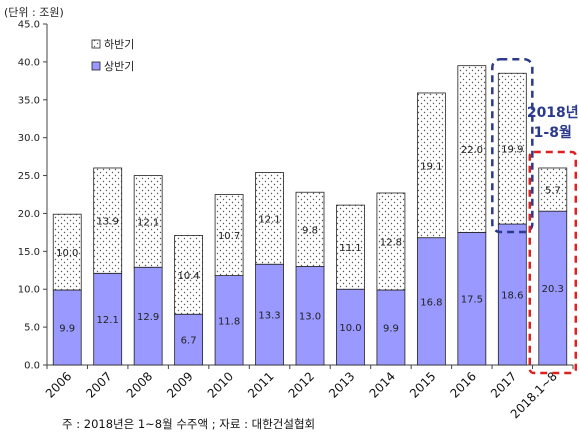 Image resolution: width=579 pixels, height=437 pixels. I want to click on source-note: 주 : 2018년은 1~8월 수주액 ; 자료 : 대한건설협회, so click(189, 424).